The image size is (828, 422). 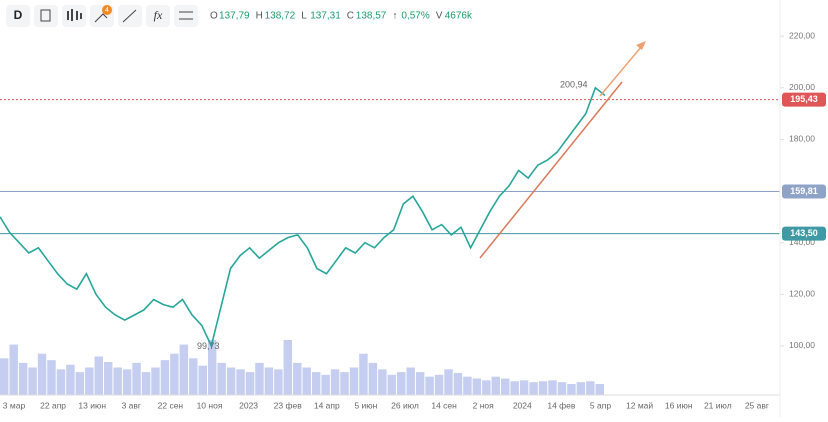 I want to click on interval: D, so click(x=18, y=15).